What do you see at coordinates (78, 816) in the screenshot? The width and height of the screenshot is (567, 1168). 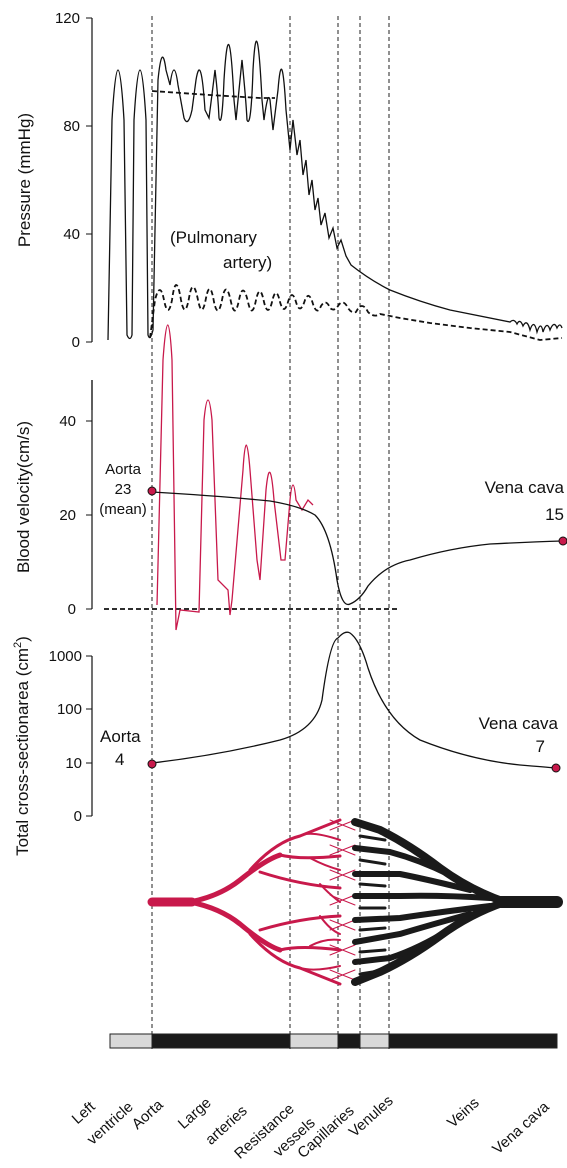 I see `area-tick-label-0: 0` at bounding box center [78, 816].